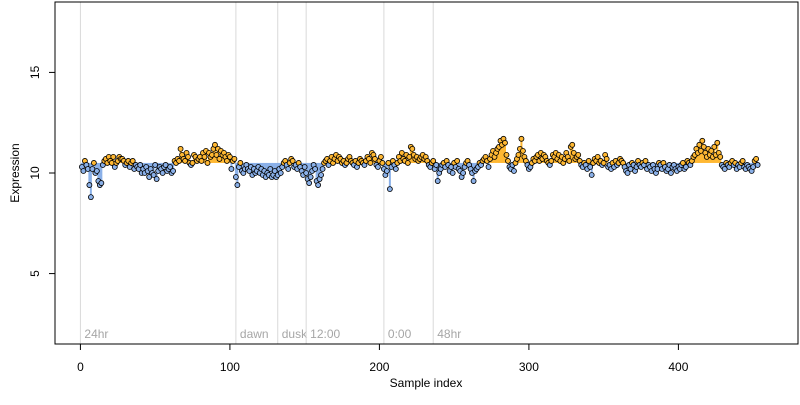  Describe the element at coordinates (35, 273) in the screenshot. I see `y-tick-label: 5` at that location.